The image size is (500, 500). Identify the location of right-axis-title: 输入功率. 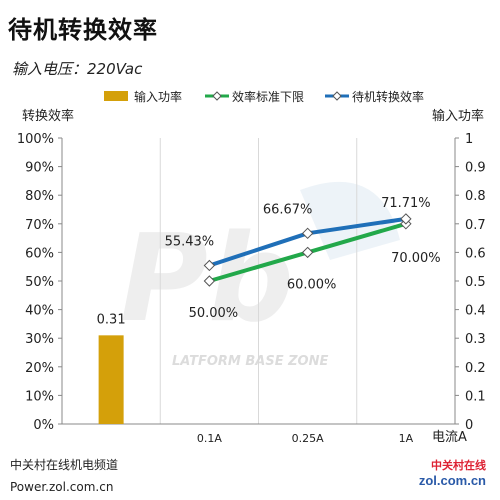
(458, 116).